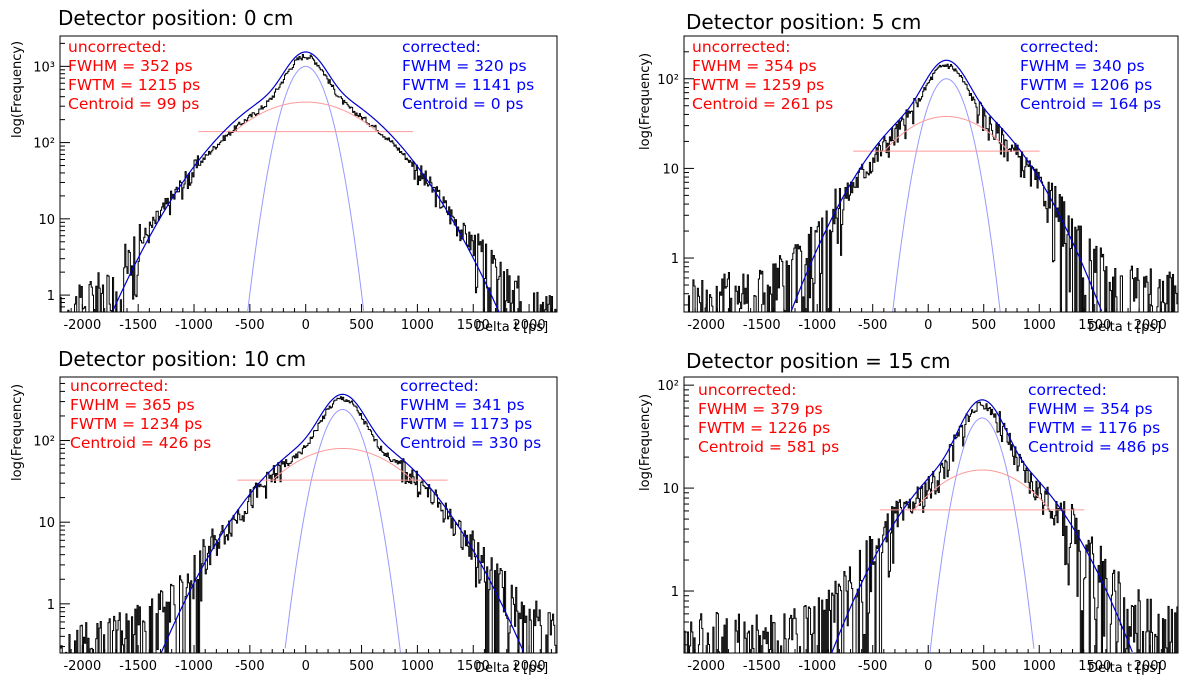 The width and height of the screenshot is (1180, 681). I want to click on corrected-fwhm: FWHM = 341 ps, so click(462, 405).